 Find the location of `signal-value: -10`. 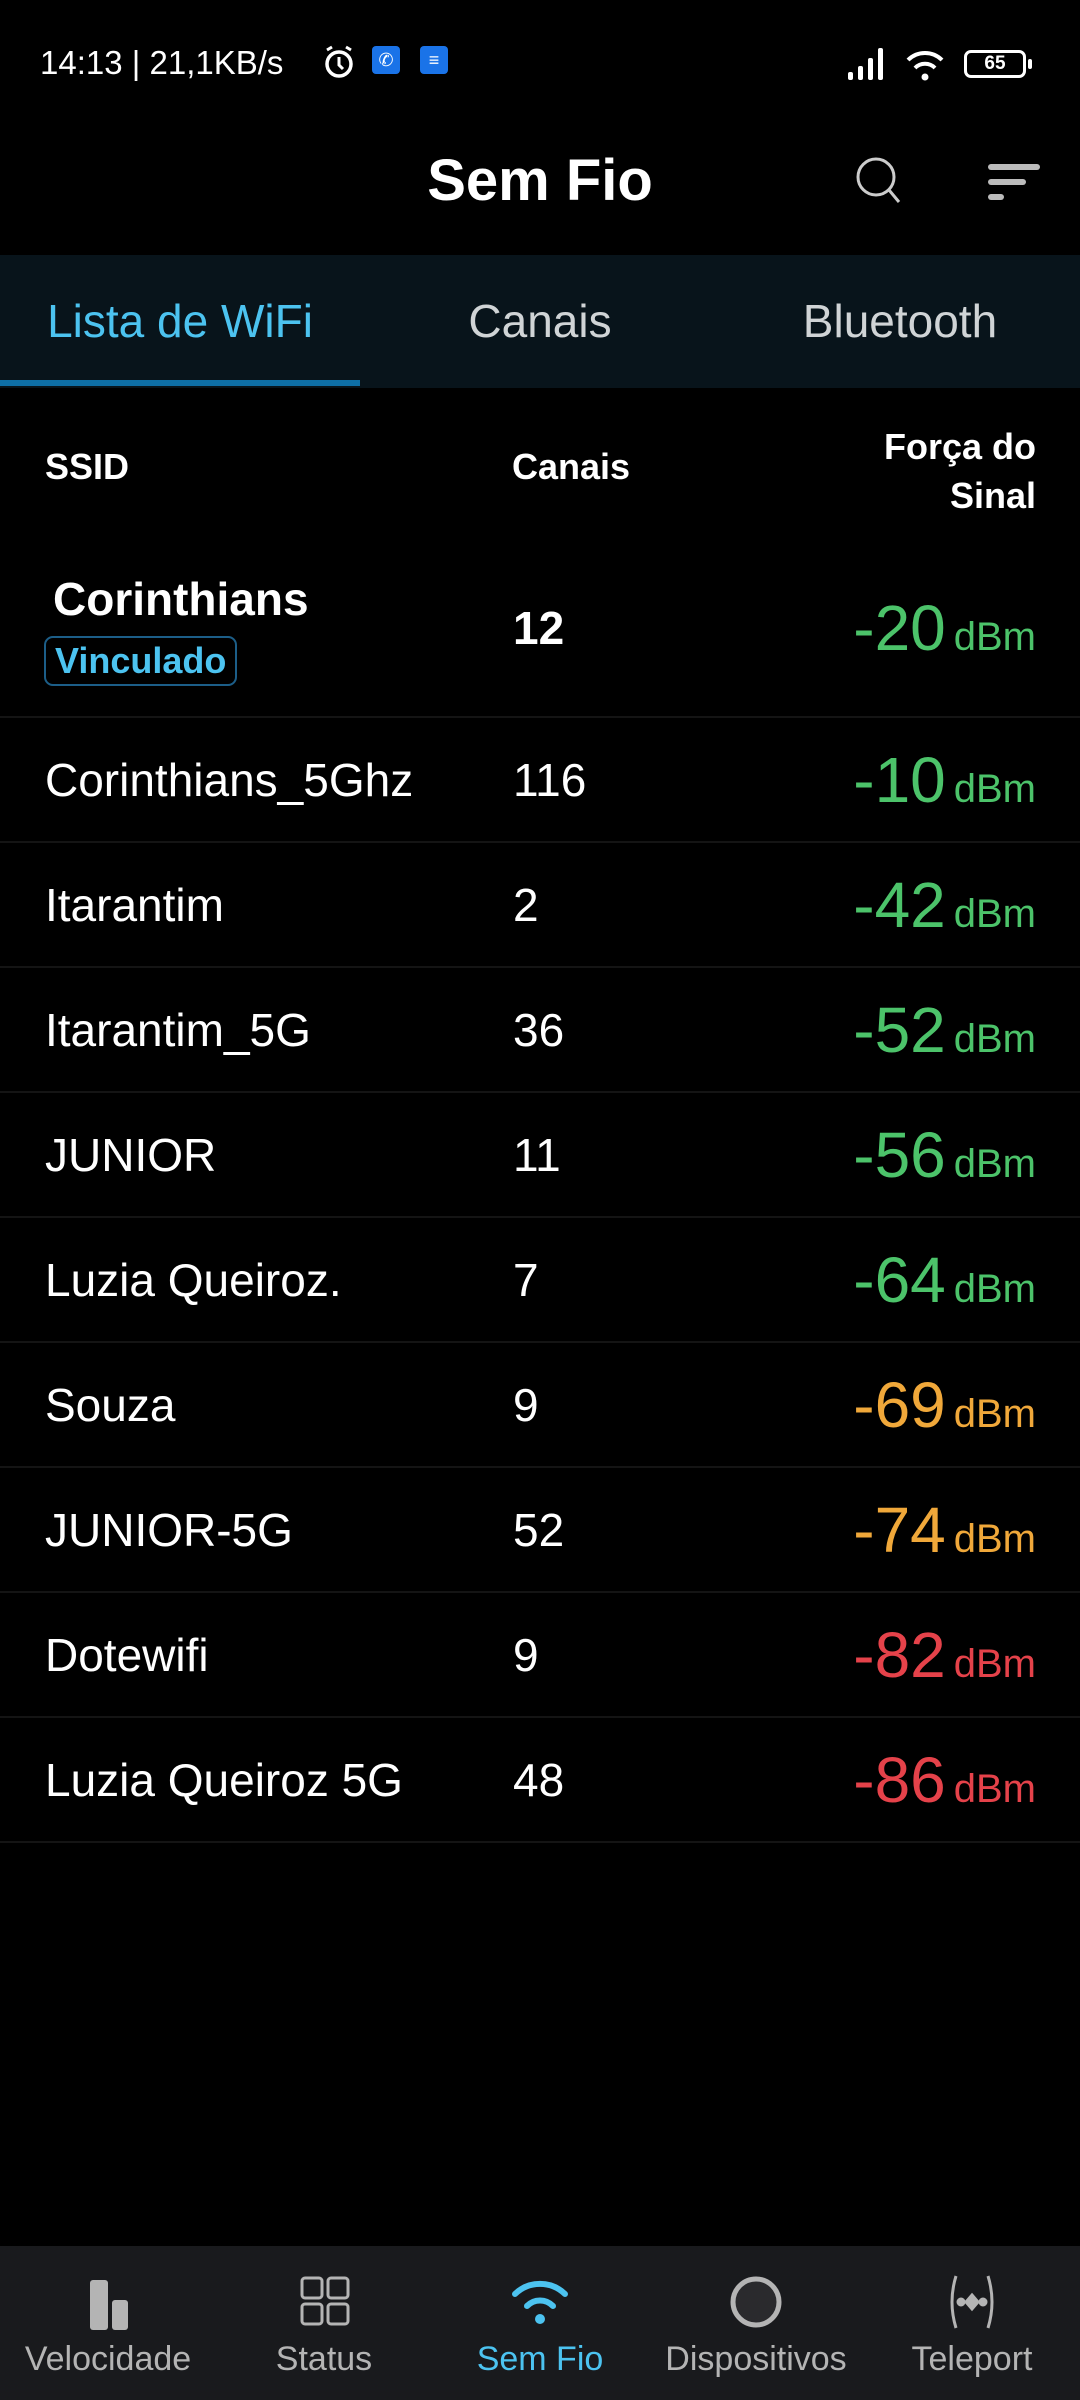

signal-value: -10 is located at coordinates (899, 779).